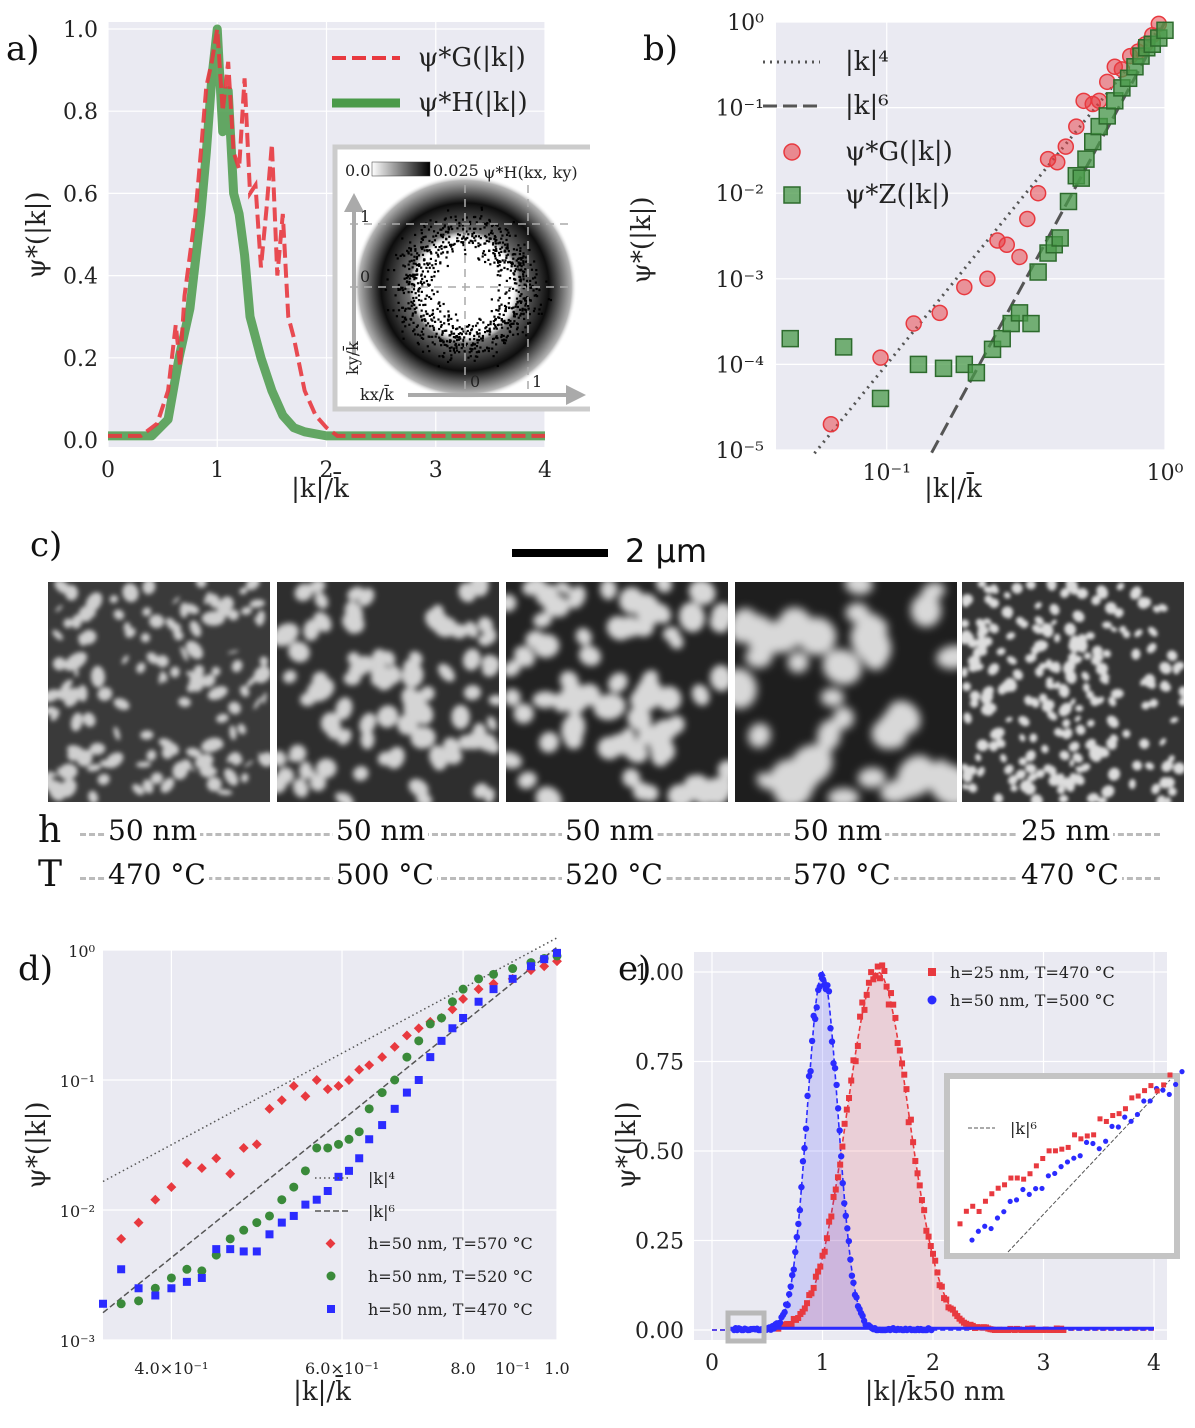  I want to click on inset-point-red, so click(992, 1194).